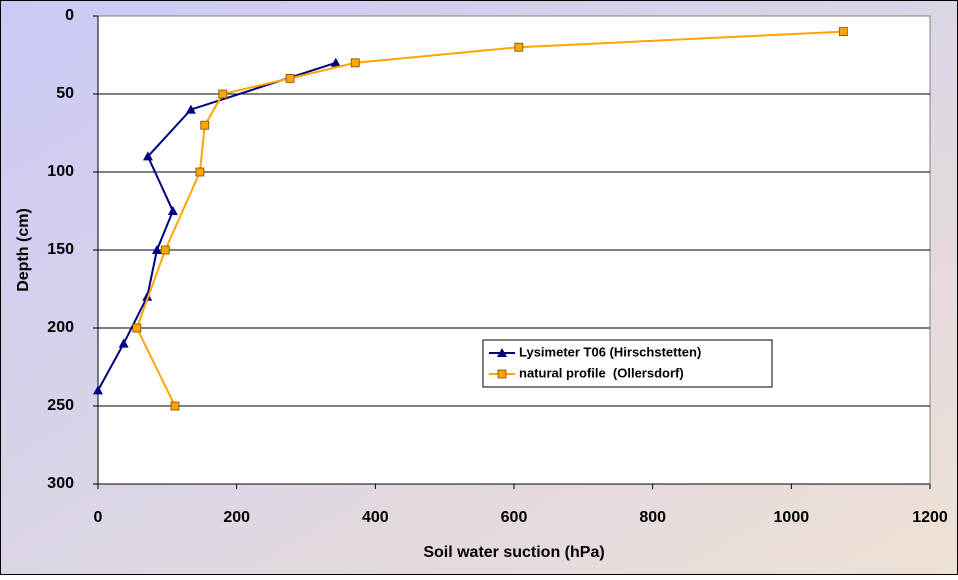 This screenshot has width=958, height=580. Describe the element at coordinates (60, 483) in the screenshot. I see `y-tick-label: 300` at that location.